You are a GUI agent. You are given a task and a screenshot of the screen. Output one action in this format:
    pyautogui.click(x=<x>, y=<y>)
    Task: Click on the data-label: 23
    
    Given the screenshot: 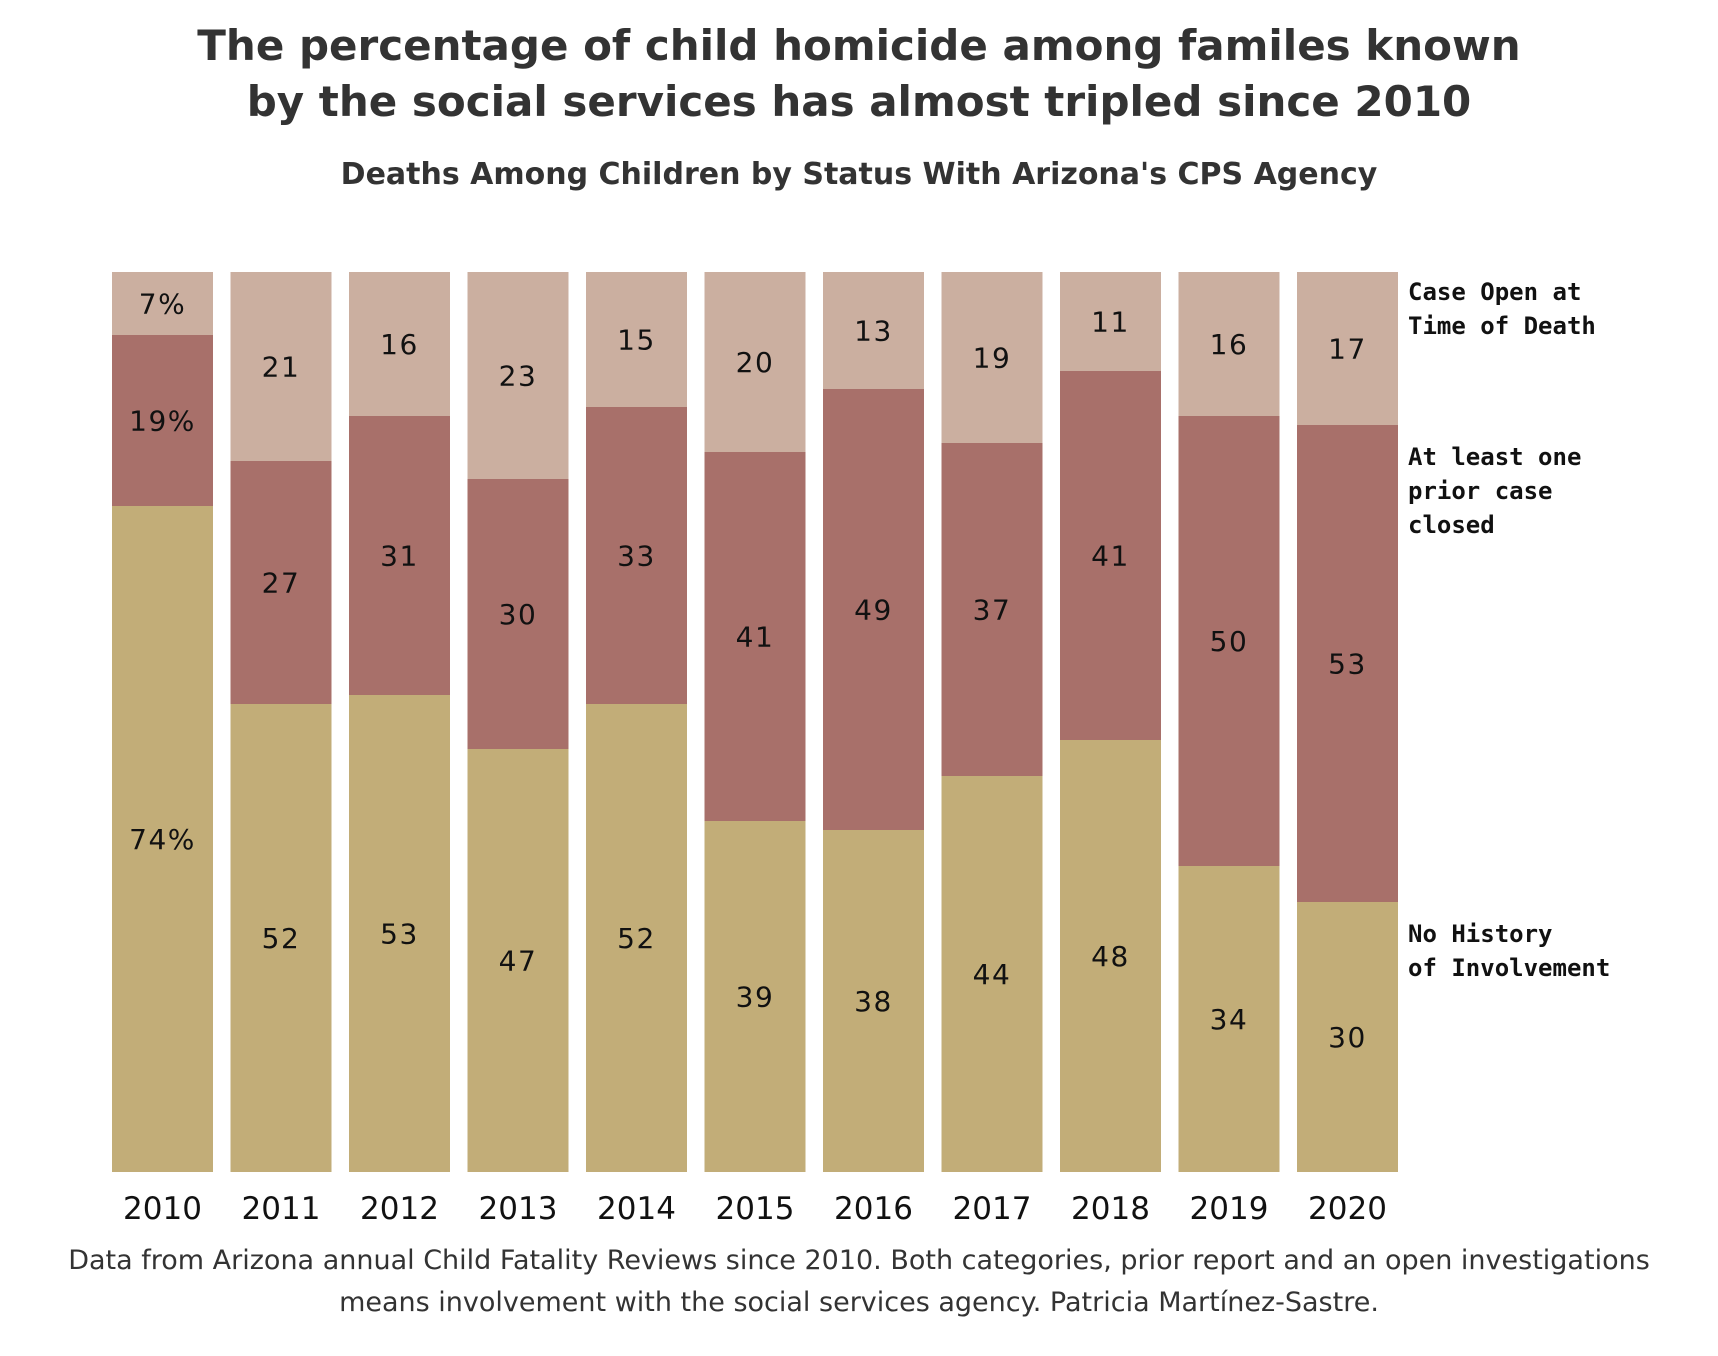 What is the action you would take?
    pyautogui.click(x=518, y=376)
    